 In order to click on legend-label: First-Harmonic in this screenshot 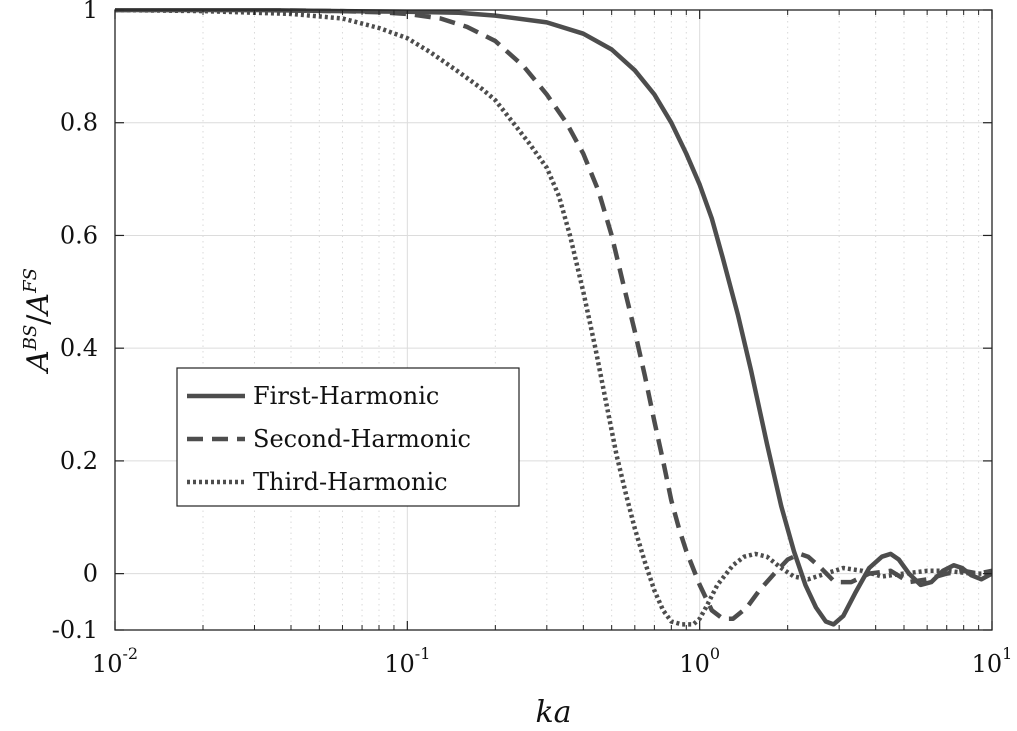, I will do `click(346, 396)`.